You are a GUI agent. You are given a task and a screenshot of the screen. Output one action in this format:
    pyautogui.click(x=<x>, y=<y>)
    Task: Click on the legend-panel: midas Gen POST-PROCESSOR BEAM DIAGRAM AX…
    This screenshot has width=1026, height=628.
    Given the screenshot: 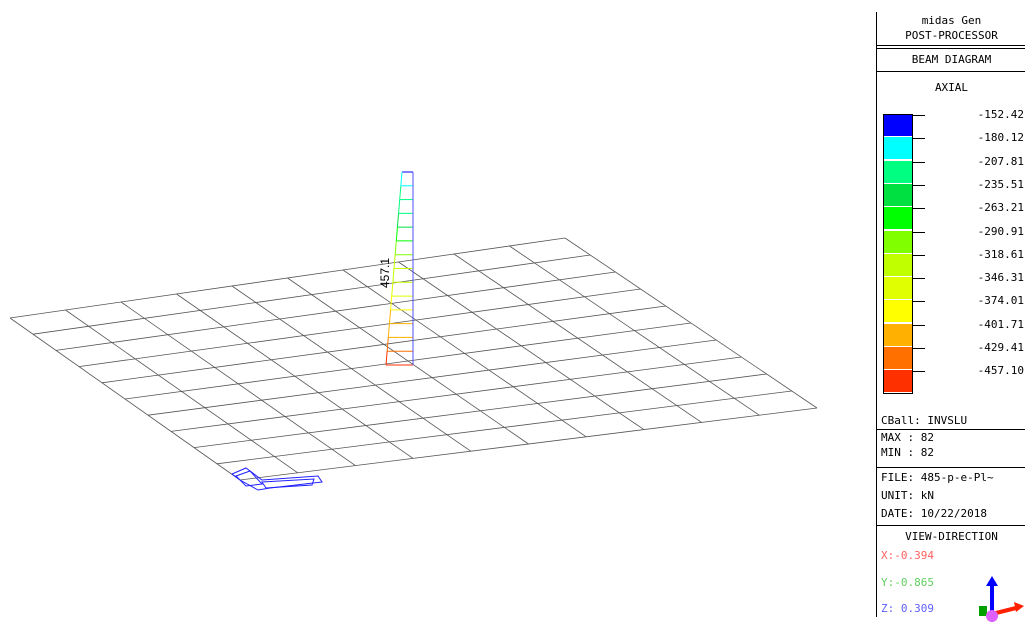 What is the action you would take?
    pyautogui.click(x=951, y=311)
    